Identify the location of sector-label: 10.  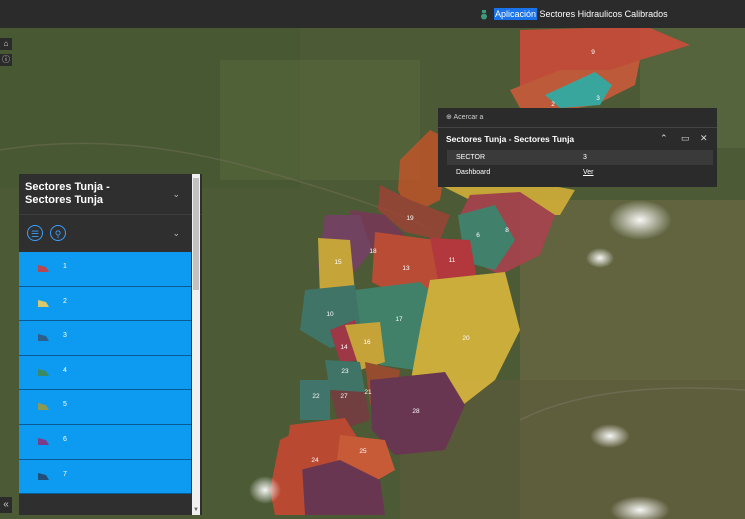
(330, 314).